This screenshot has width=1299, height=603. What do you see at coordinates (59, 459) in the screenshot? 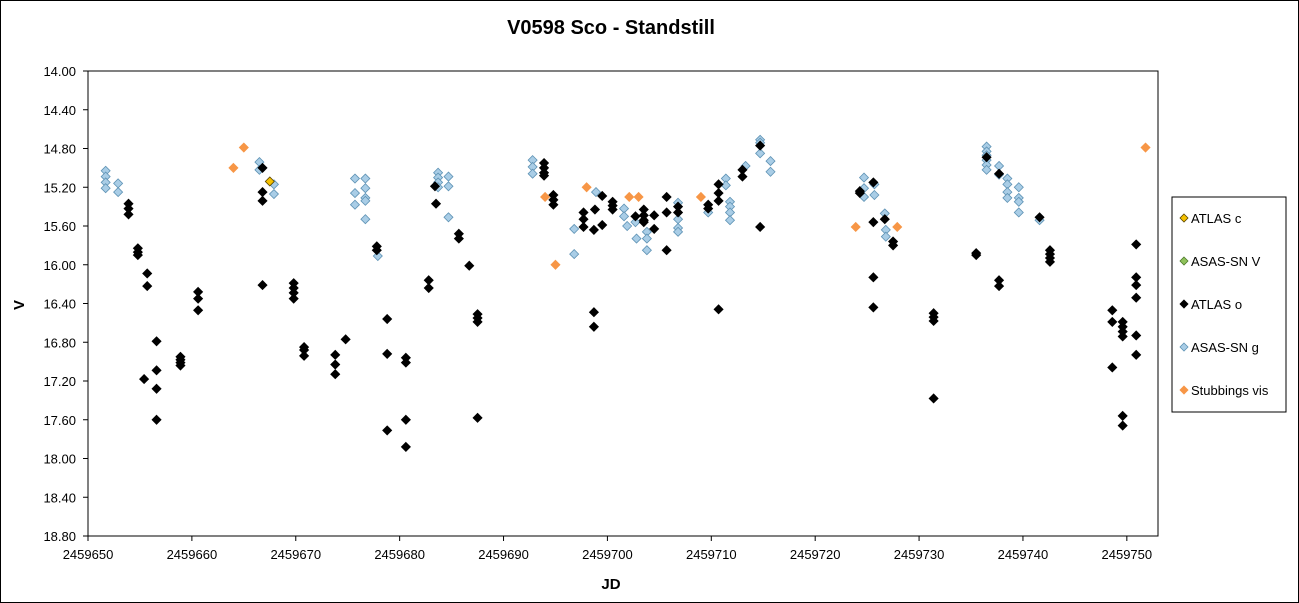
I see `y-tick-label: 18.00` at bounding box center [59, 459].